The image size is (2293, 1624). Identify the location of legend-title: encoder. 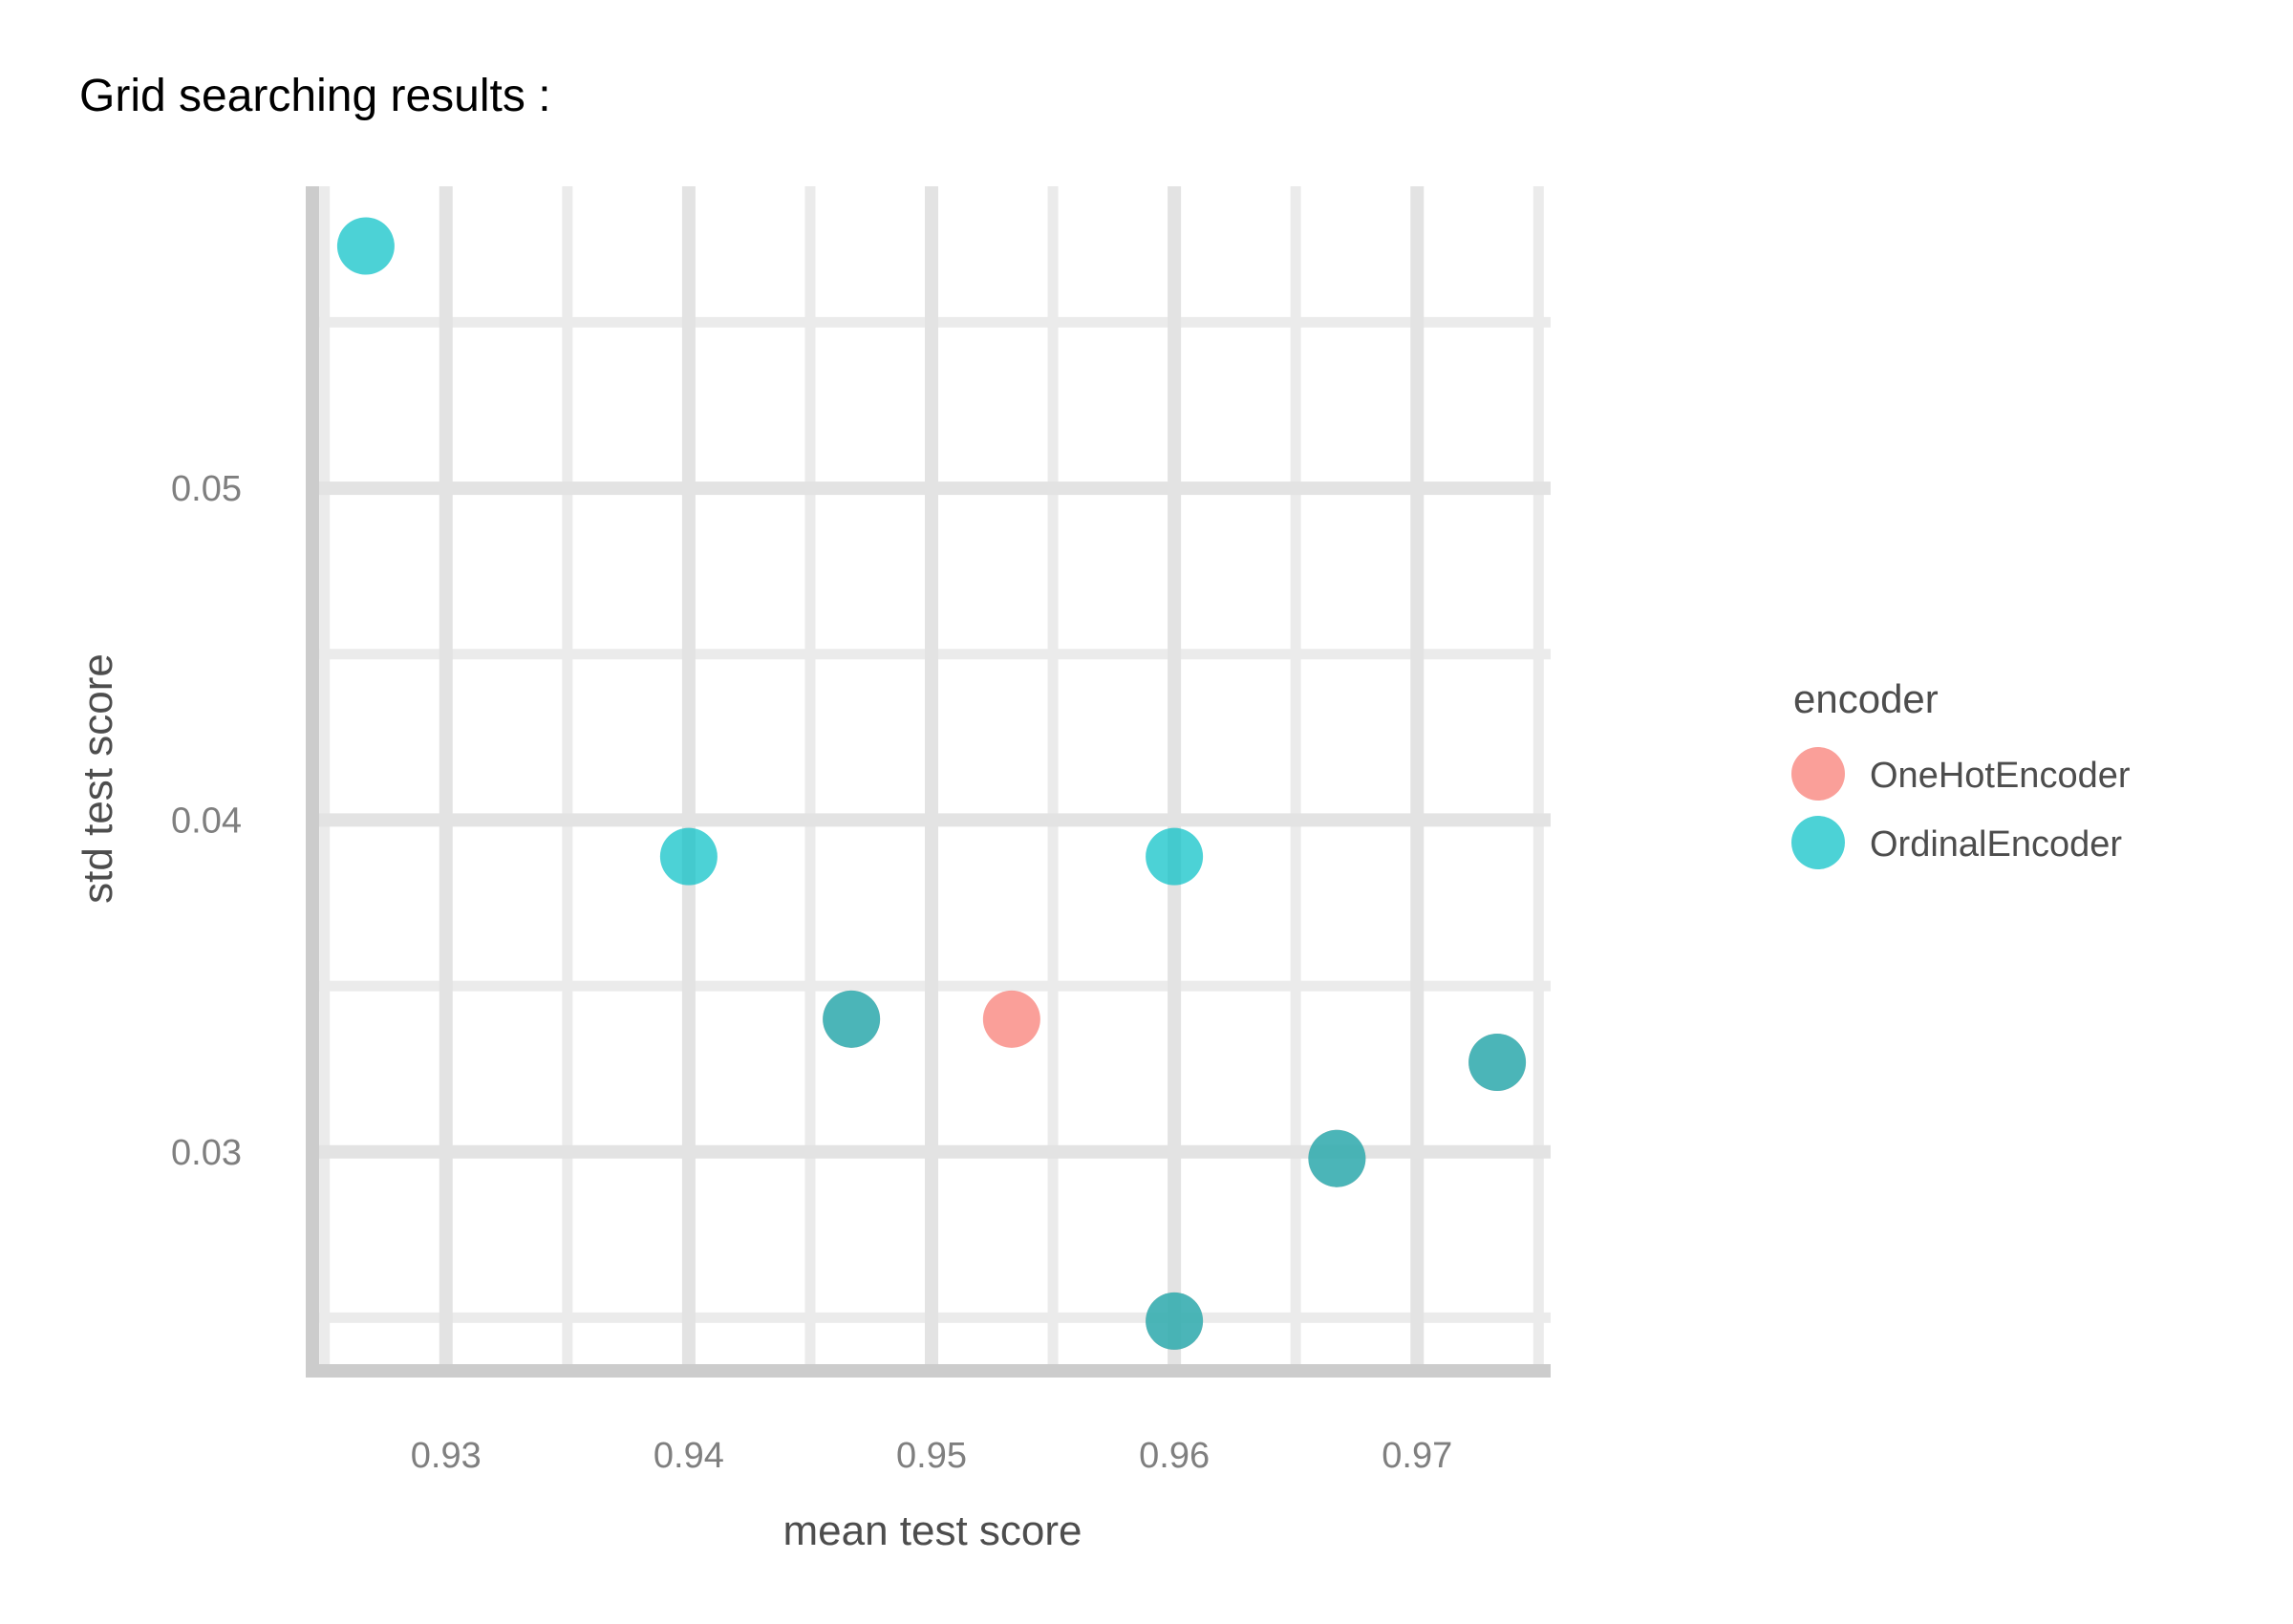
(1866, 699).